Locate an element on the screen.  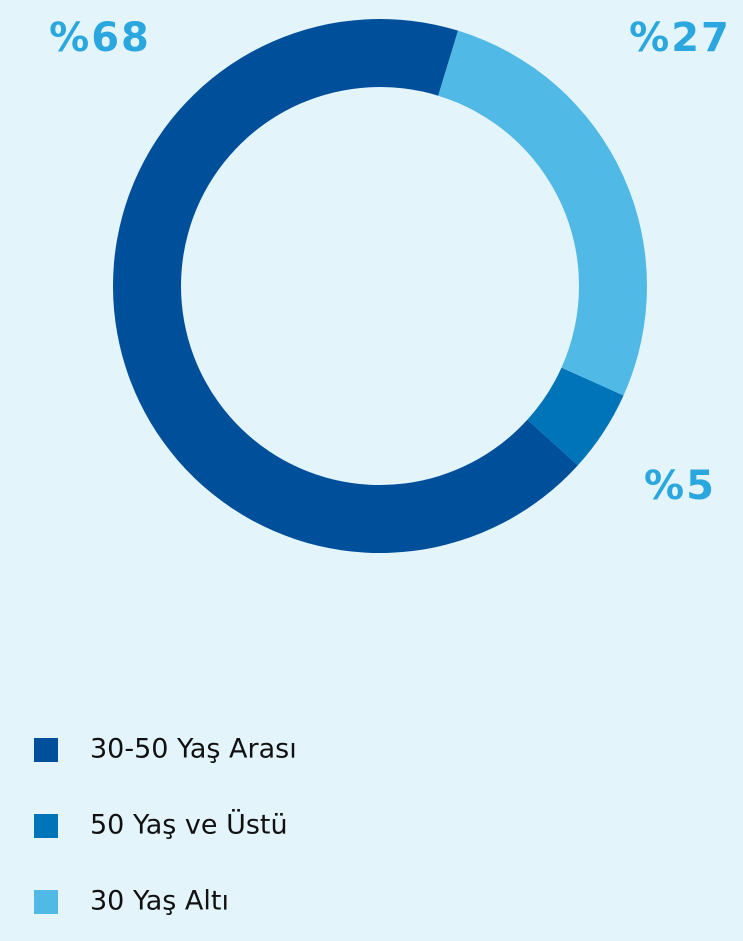
legend-label: 30 Yaş Altı is located at coordinates (159, 901).